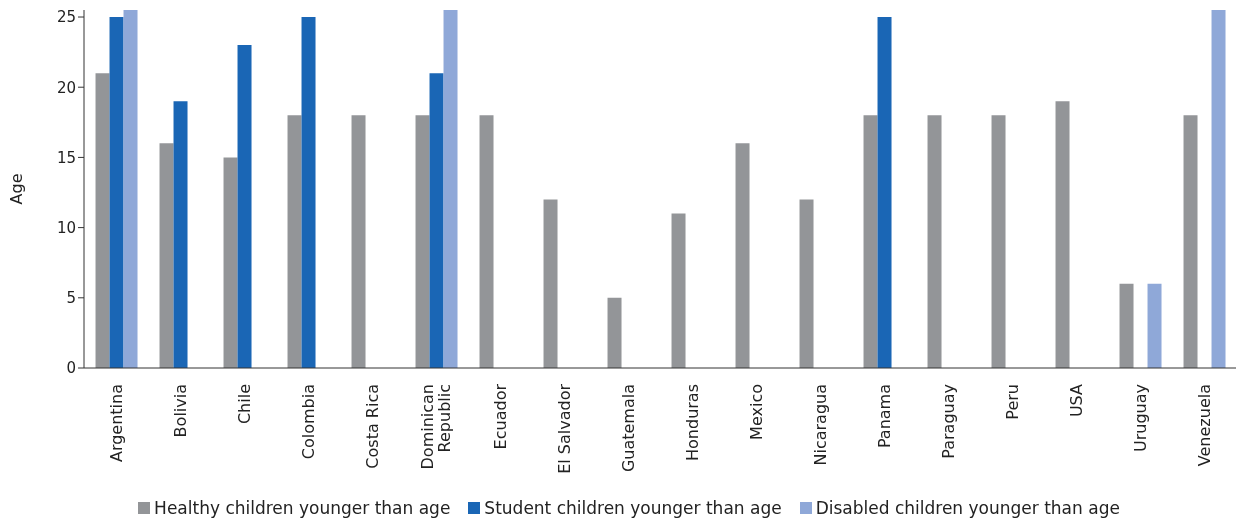 The image size is (1248, 526). What do you see at coordinates (436, 427) in the screenshot?
I see `x-tick-label: Dominican Republic` at bounding box center [436, 427].